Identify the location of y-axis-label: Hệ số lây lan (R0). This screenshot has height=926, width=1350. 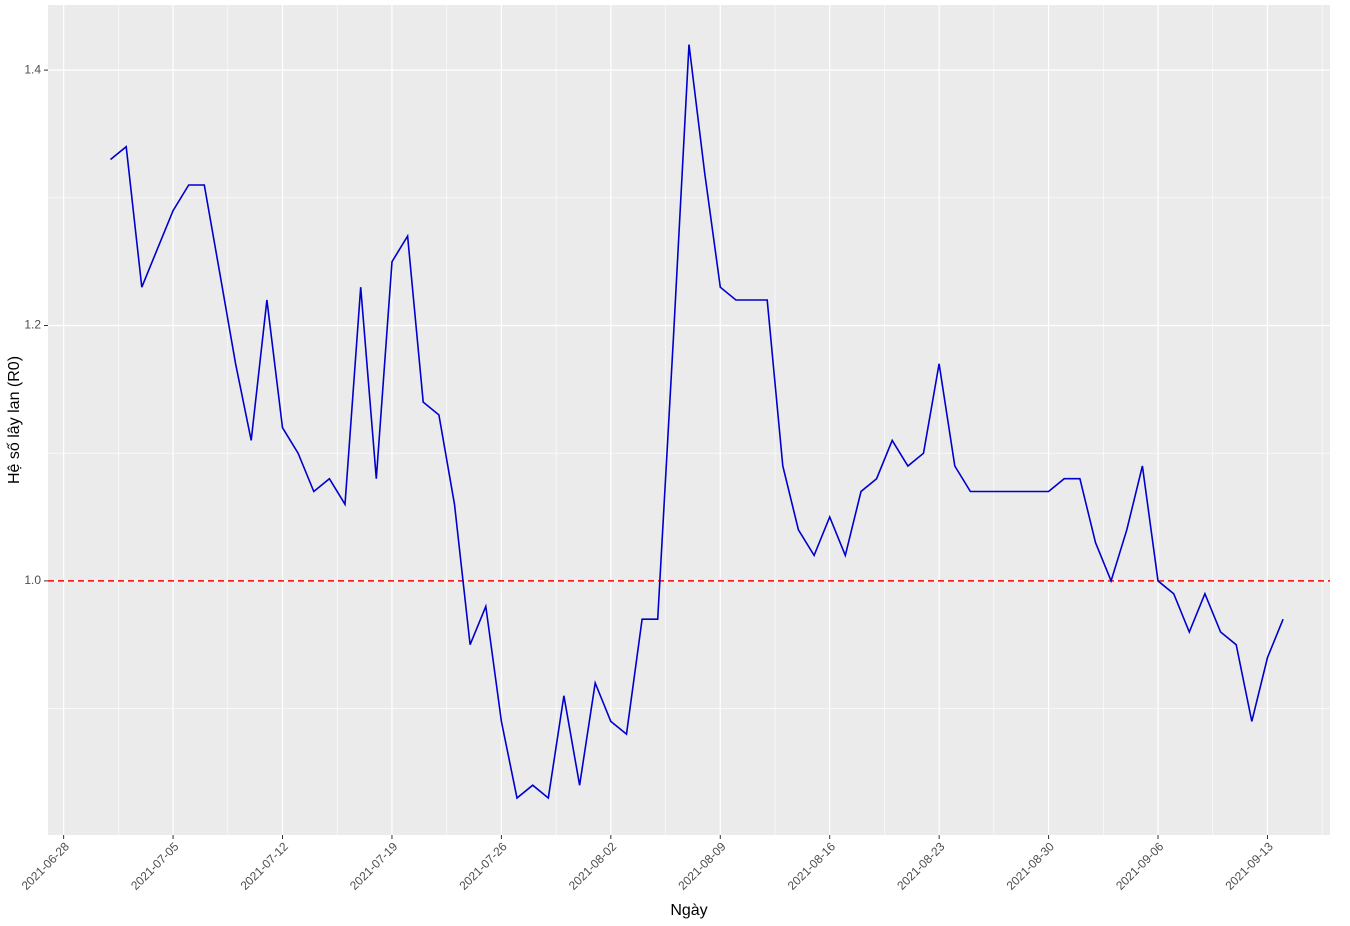
(14, 420).